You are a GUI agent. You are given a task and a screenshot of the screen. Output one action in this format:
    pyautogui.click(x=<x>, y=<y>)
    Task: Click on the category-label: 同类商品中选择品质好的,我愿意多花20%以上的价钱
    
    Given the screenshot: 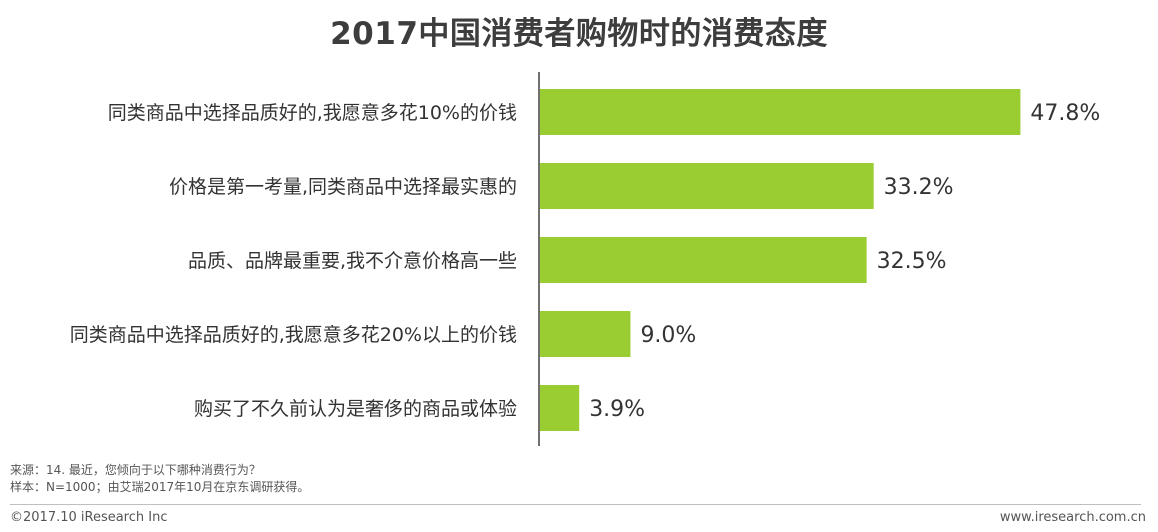 What is the action you would take?
    pyautogui.click(x=293, y=335)
    